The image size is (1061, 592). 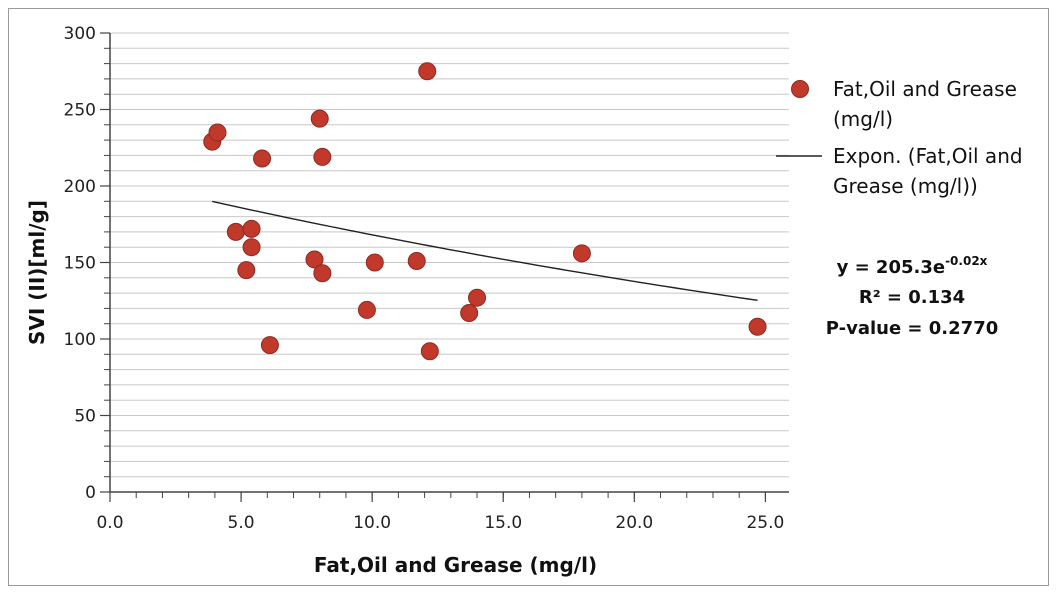 I want to click on equation-base: y = 205.3e, so click(x=891, y=267).